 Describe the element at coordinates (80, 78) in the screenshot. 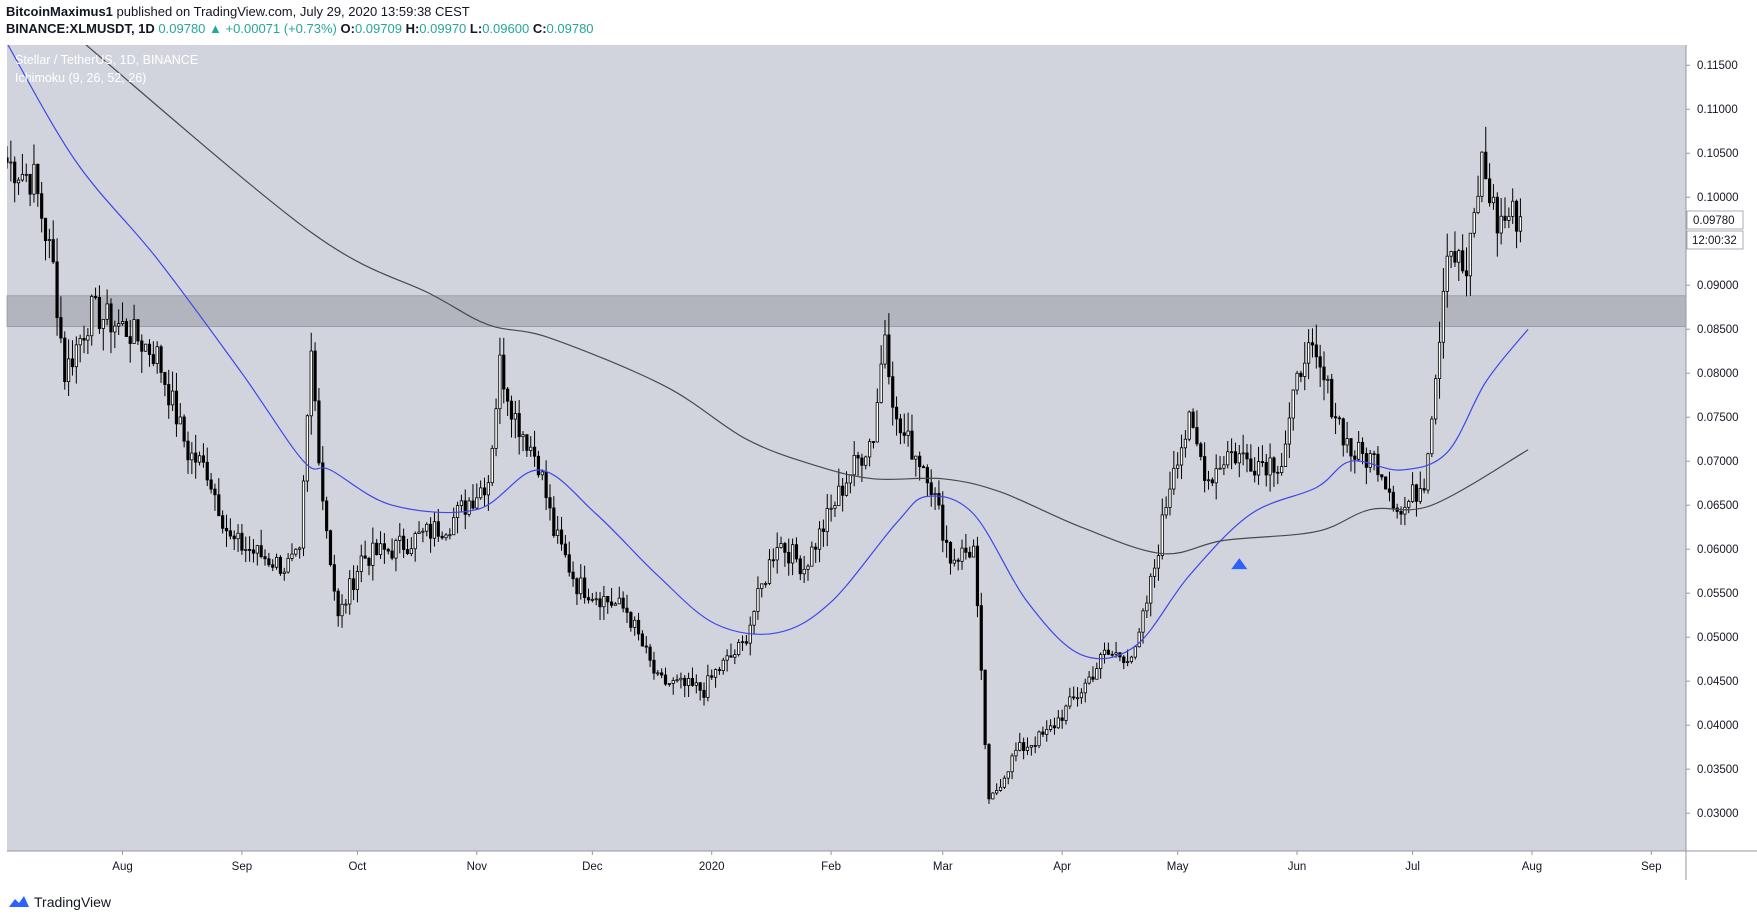

I see `indicator-legend: Ichimoku (9, 26, 52, 26)` at that location.